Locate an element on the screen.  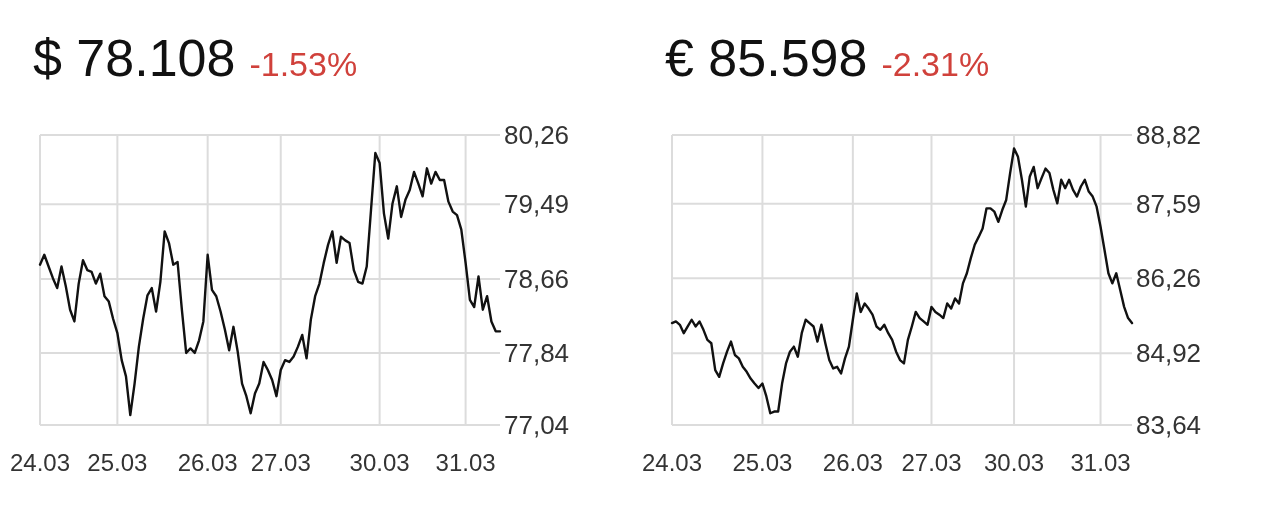
y-tick-label: 86,26 is located at coordinates (1169, 278).